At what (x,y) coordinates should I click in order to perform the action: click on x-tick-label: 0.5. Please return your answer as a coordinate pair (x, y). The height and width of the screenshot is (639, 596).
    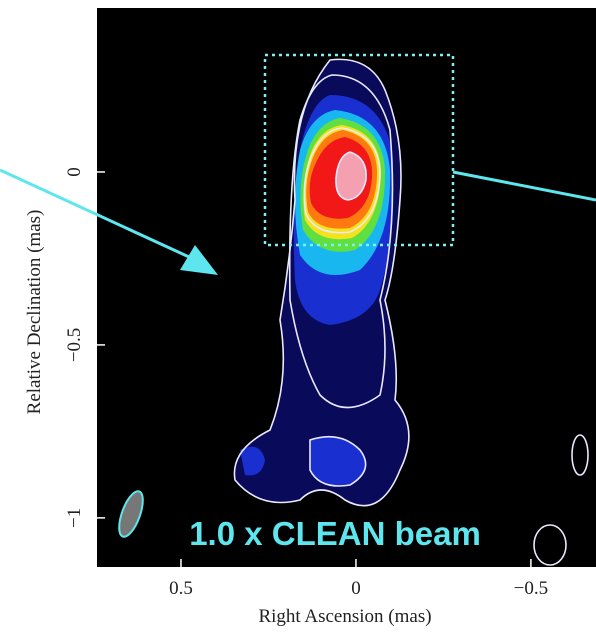
    Looking at the image, I should click on (181, 588).